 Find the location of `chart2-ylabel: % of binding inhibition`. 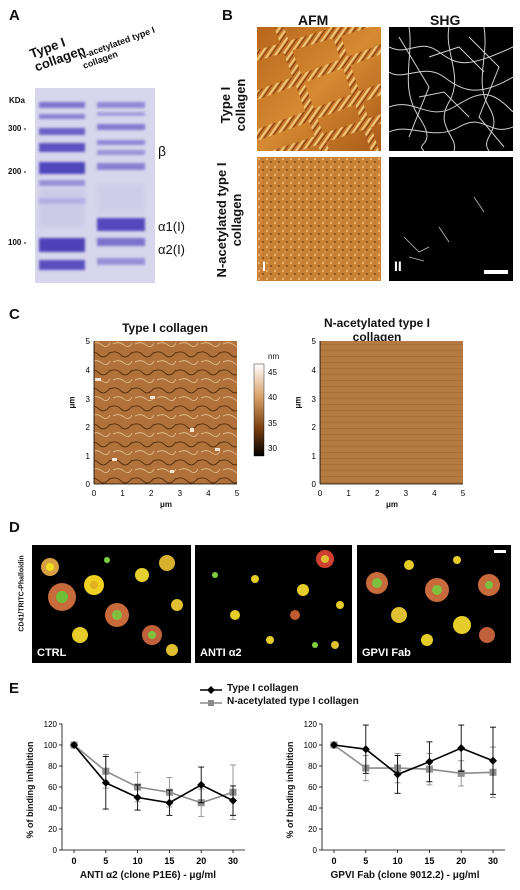

chart2-ylabel: % of binding inhibition is located at coordinates (290, 790).